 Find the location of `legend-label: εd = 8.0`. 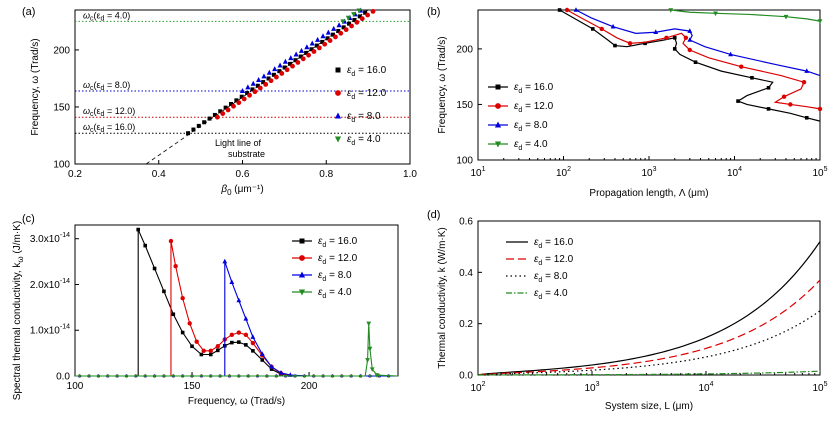

legend-label: εd = 8.0 is located at coordinates (335, 276).